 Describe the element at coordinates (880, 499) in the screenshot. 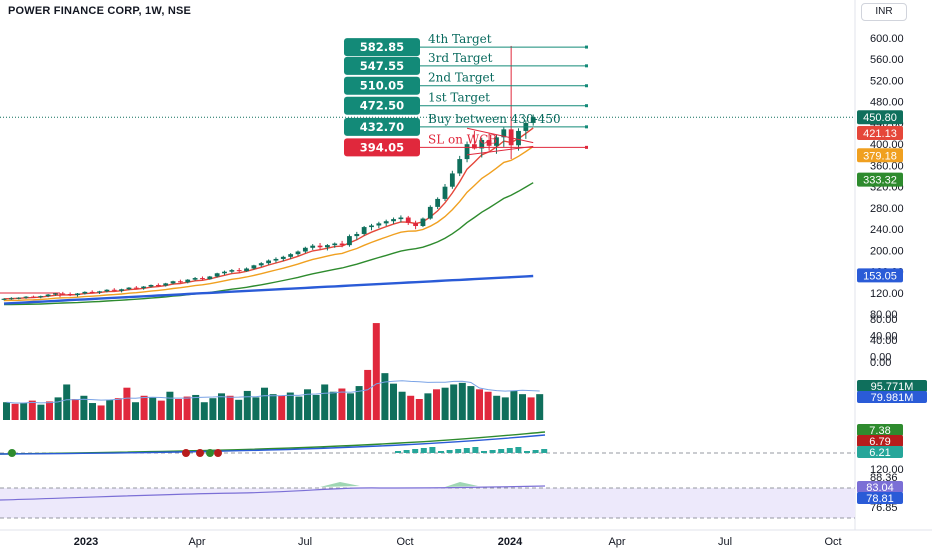

I see `rsi-tag-label: 78.81` at that location.